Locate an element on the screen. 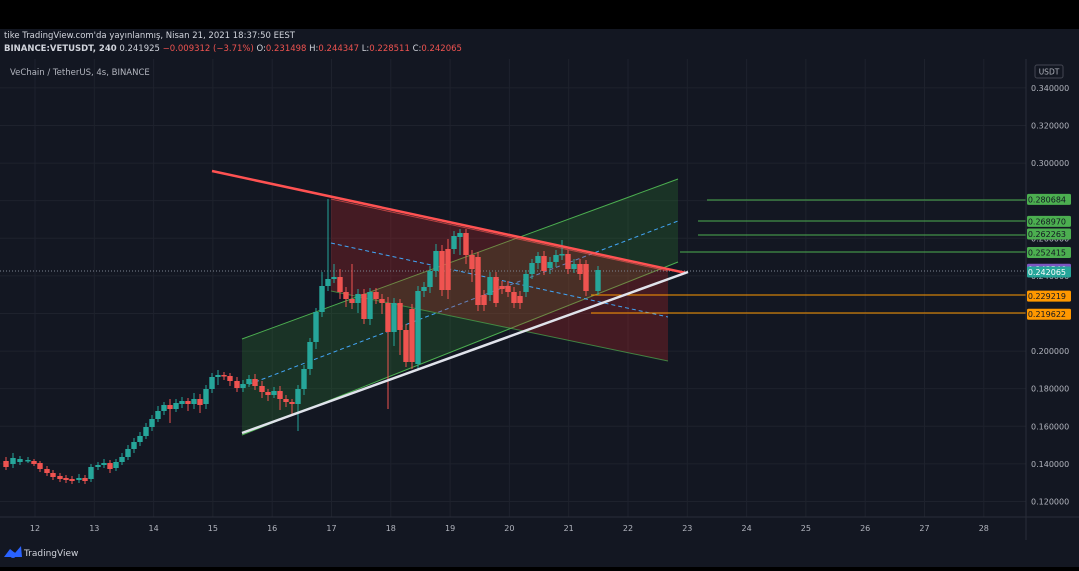  date-tick-label: 22 is located at coordinates (628, 528).